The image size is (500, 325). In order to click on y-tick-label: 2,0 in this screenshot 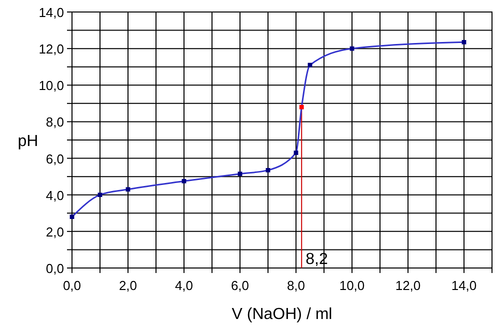, I will do `click(55, 232)`.